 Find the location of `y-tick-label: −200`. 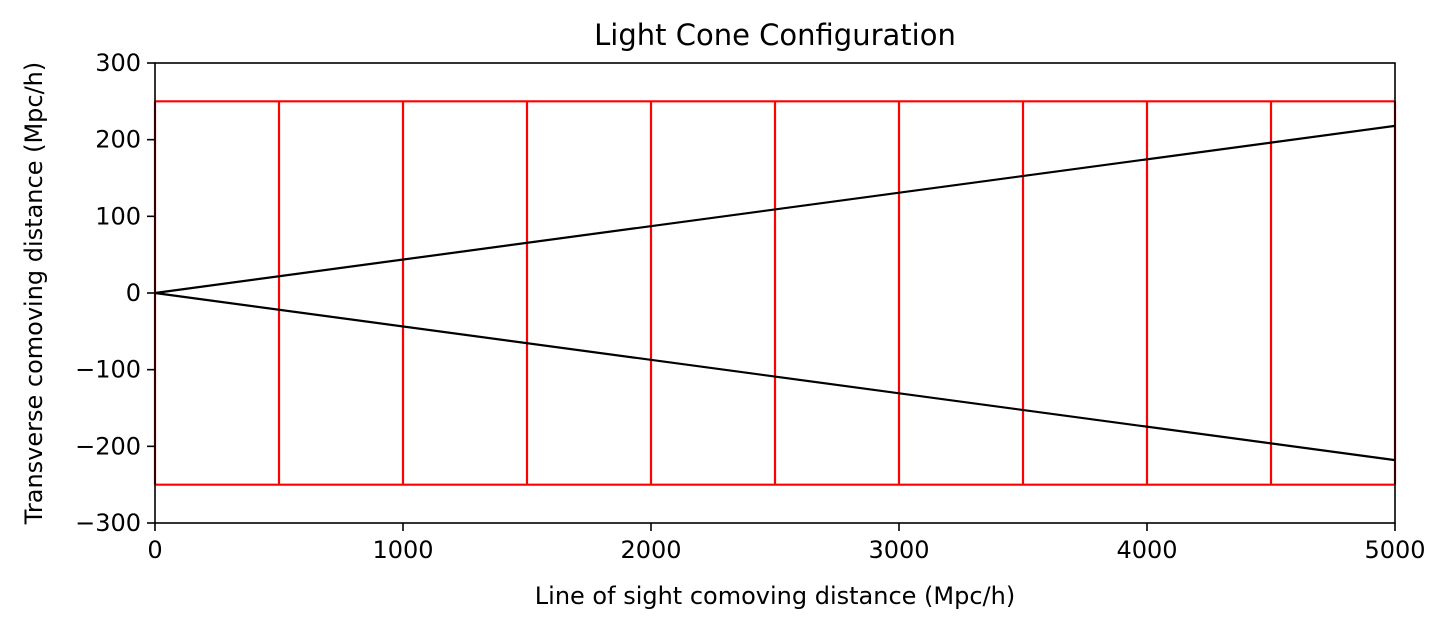

y-tick-label: −200 is located at coordinates (108, 446).